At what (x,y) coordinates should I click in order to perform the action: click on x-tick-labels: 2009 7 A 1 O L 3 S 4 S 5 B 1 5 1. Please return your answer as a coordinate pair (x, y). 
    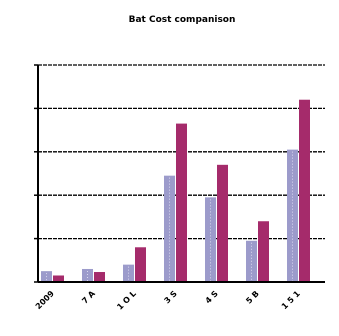
    Looking at the image, I should click on (168, 299).